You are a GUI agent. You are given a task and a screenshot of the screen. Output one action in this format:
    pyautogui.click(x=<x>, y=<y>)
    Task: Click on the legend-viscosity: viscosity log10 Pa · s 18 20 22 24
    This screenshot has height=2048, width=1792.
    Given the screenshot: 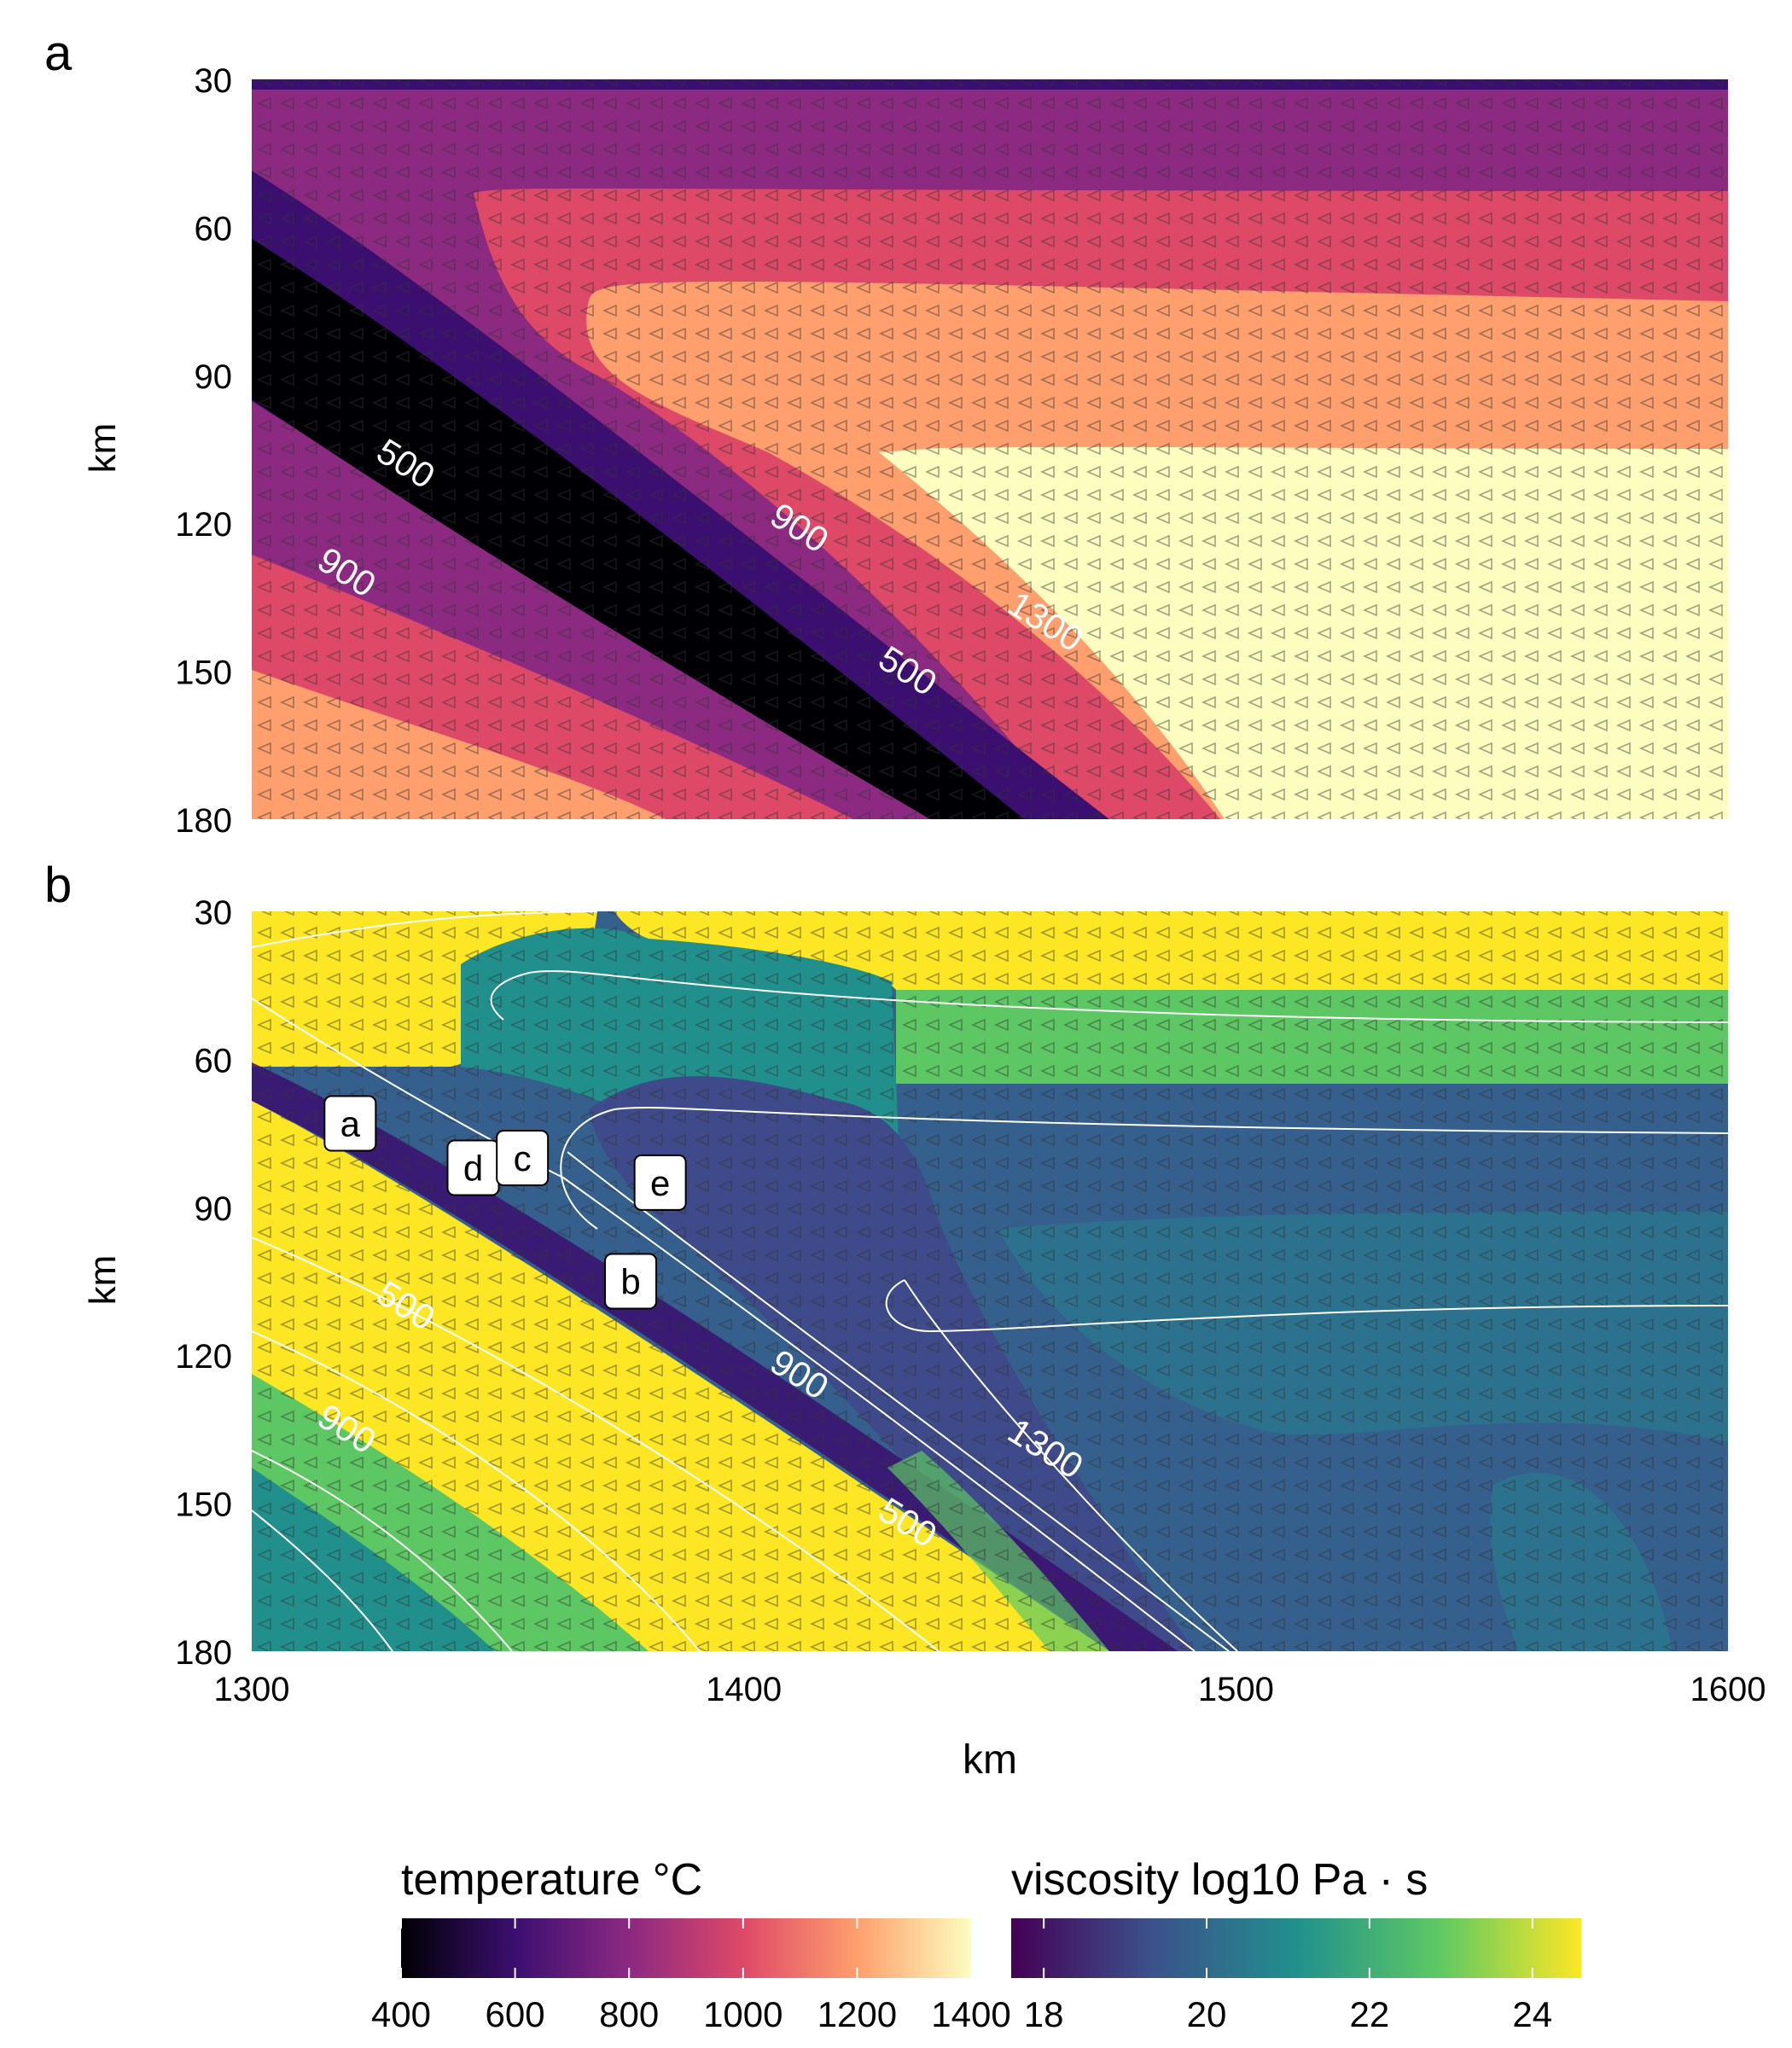 What is the action you would take?
    pyautogui.click(x=1296, y=1945)
    